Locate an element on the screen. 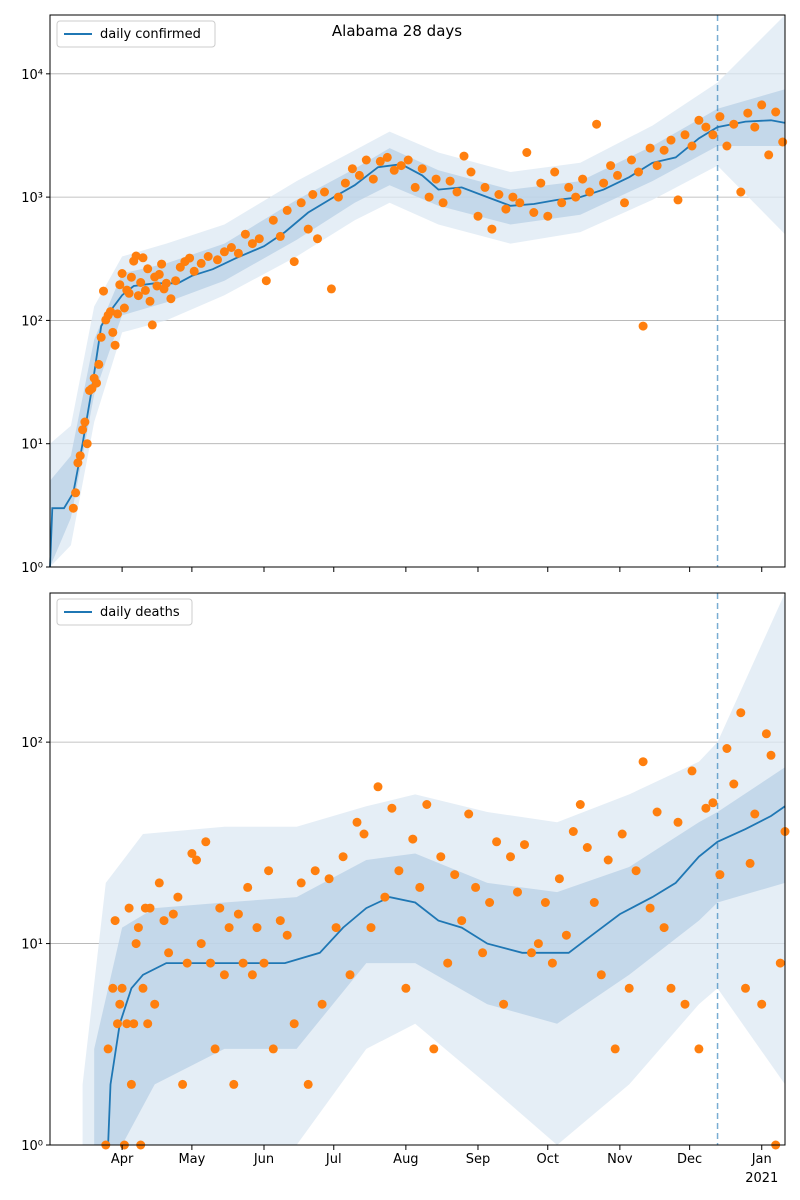  x-tick-label-2: Jun is located at coordinates (263, 1159).